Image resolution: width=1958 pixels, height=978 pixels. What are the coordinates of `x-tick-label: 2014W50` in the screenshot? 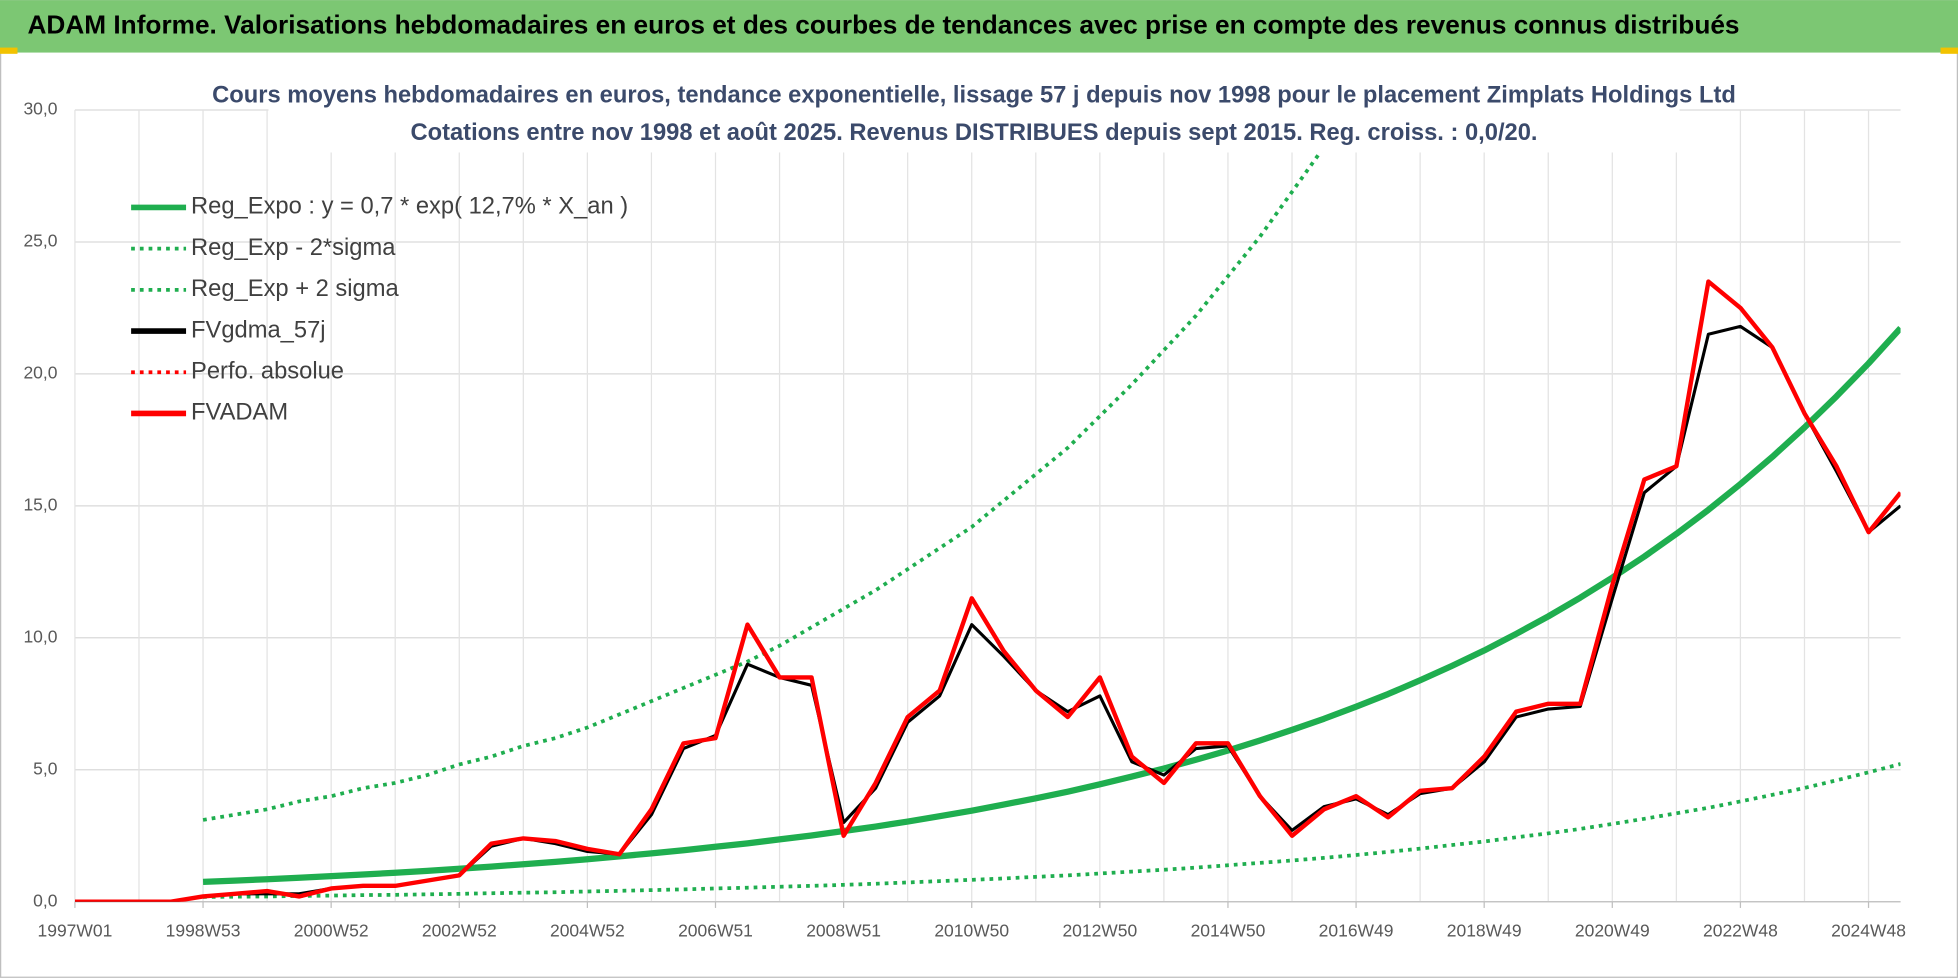 It's located at (1228, 930).